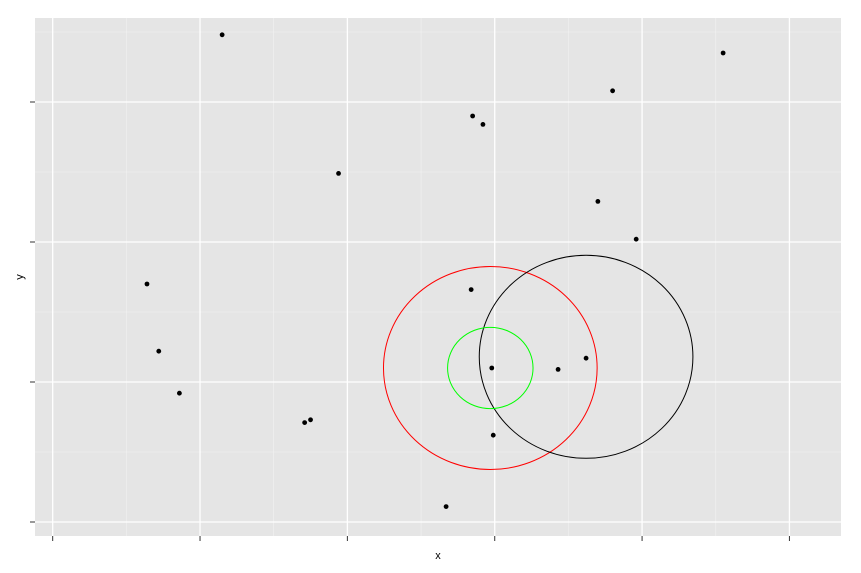 The width and height of the screenshot is (861, 573). I want to click on circle-overlays, so click(538, 362).